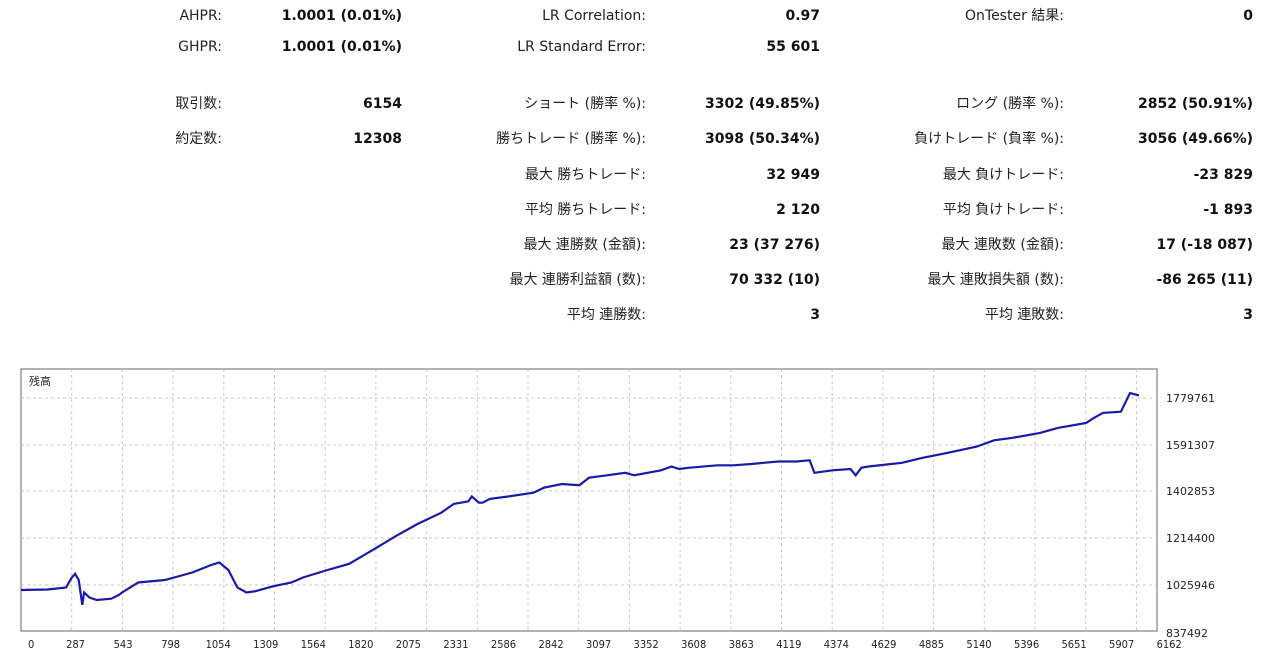 The height and width of the screenshot is (670, 1280). Describe the element at coordinates (1195, 104) in the screenshot. I see `long-value: 2852 (50.91%)` at that location.